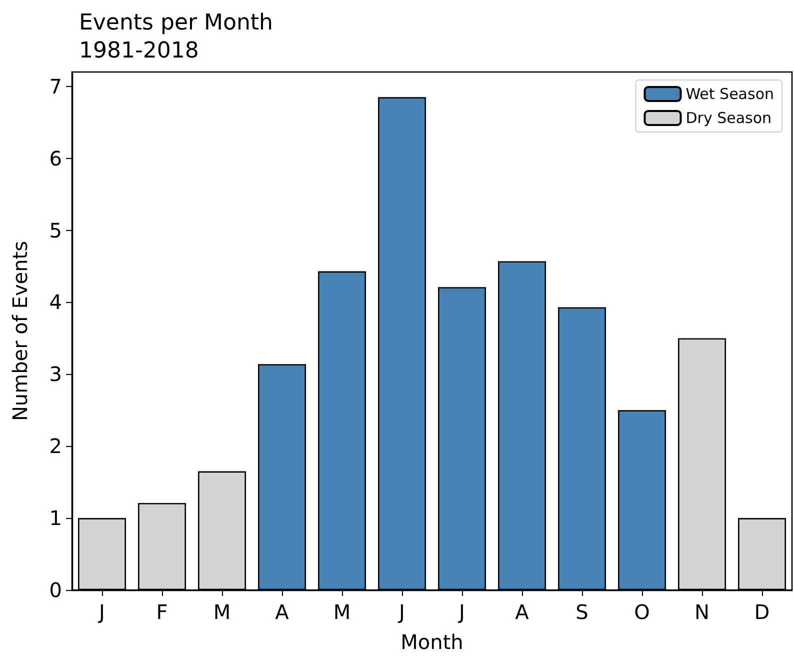  Describe the element at coordinates (176, 37) in the screenshot. I see `chart-title: Events per Month 1981-2018` at that location.